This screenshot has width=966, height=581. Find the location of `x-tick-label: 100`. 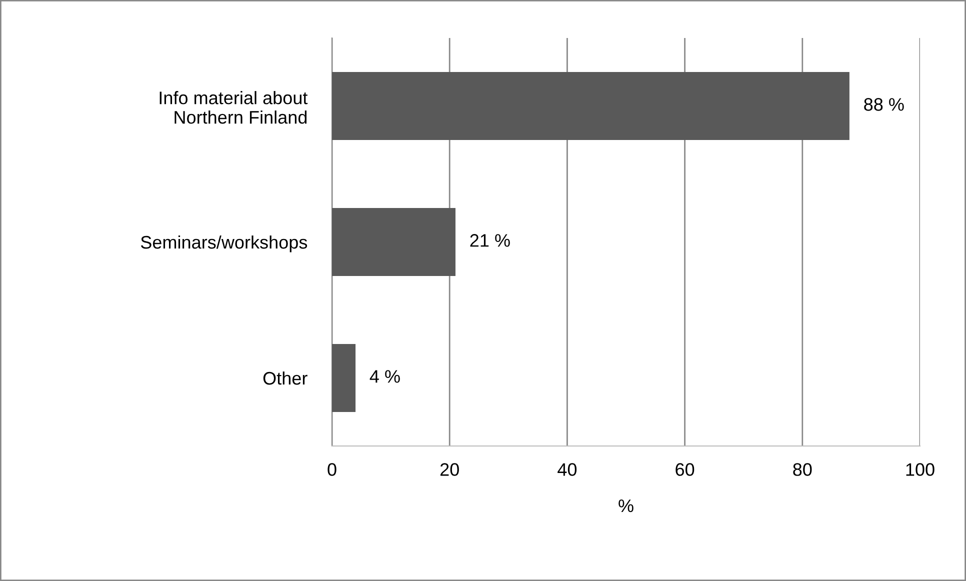

x-tick-label: 100 is located at coordinates (920, 469).